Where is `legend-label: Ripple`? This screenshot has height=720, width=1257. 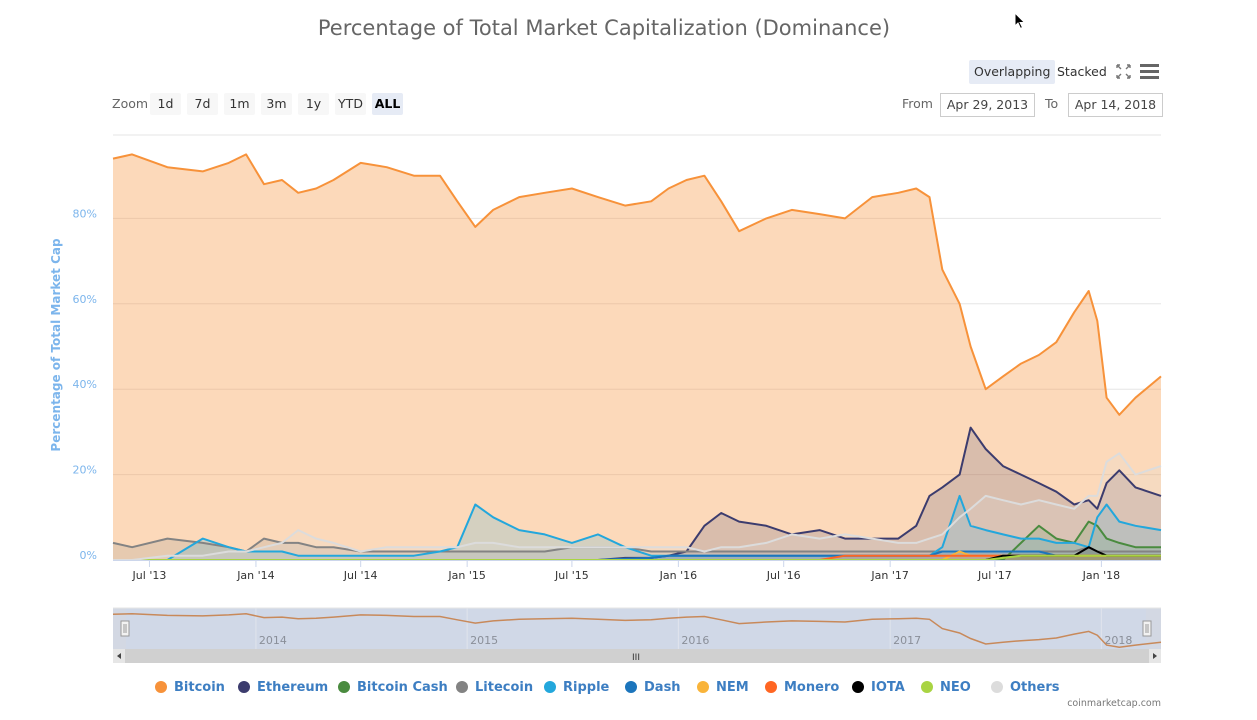 legend-label: Ripple is located at coordinates (586, 687).